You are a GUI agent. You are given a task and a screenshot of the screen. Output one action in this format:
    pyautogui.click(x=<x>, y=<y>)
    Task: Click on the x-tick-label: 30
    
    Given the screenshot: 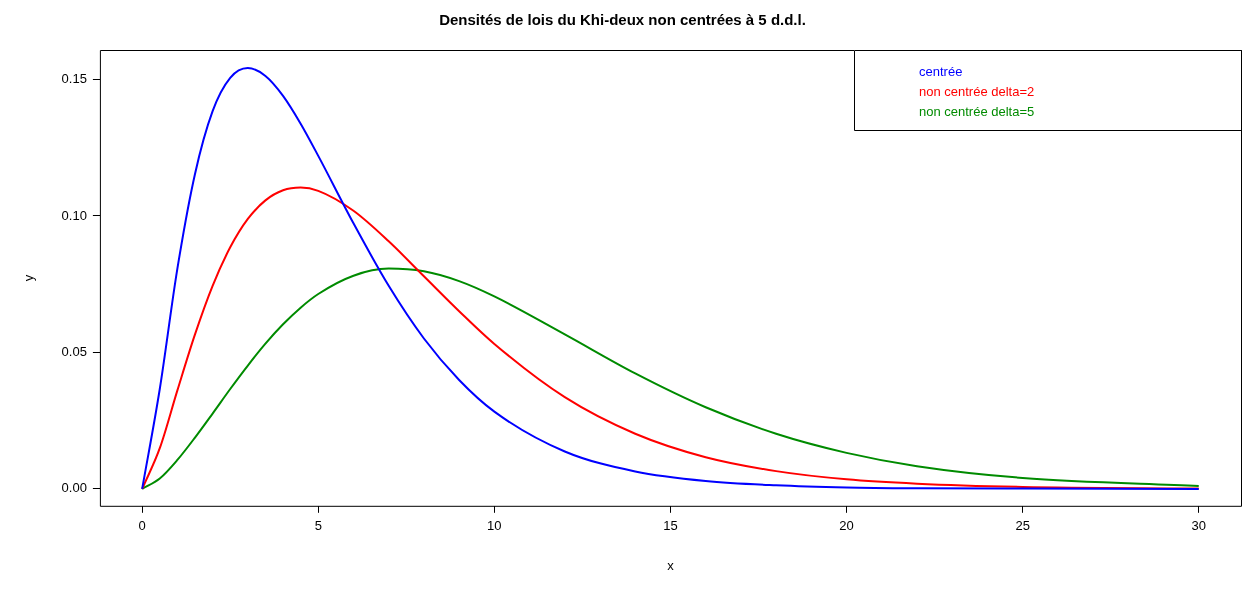 What is the action you would take?
    pyautogui.click(x=1198, y=526)
    